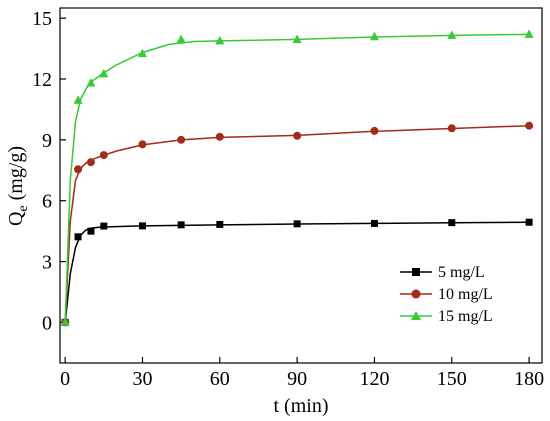  Describe the element at coordinates (374, 379) in the screenshot. I see `x-tick-label: 120` at that location.